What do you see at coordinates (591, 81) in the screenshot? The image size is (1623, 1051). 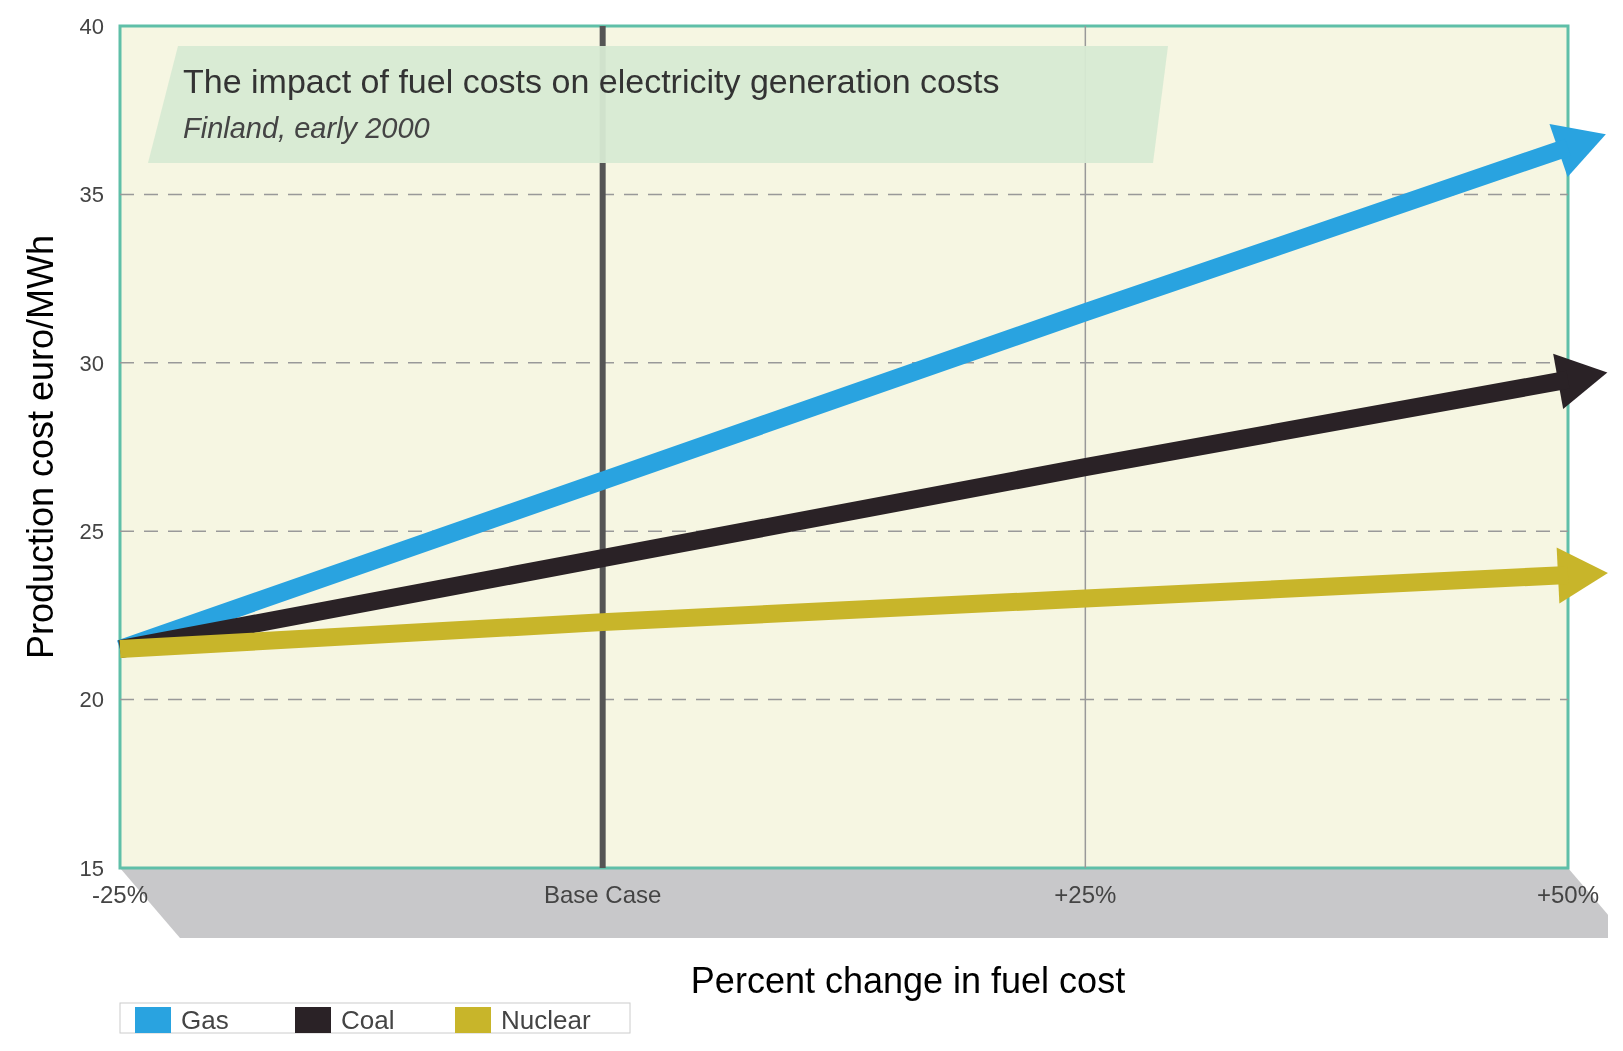 I see `text: The impact of fuel costs on electricity generation costs` at bounding box center [591, 81].